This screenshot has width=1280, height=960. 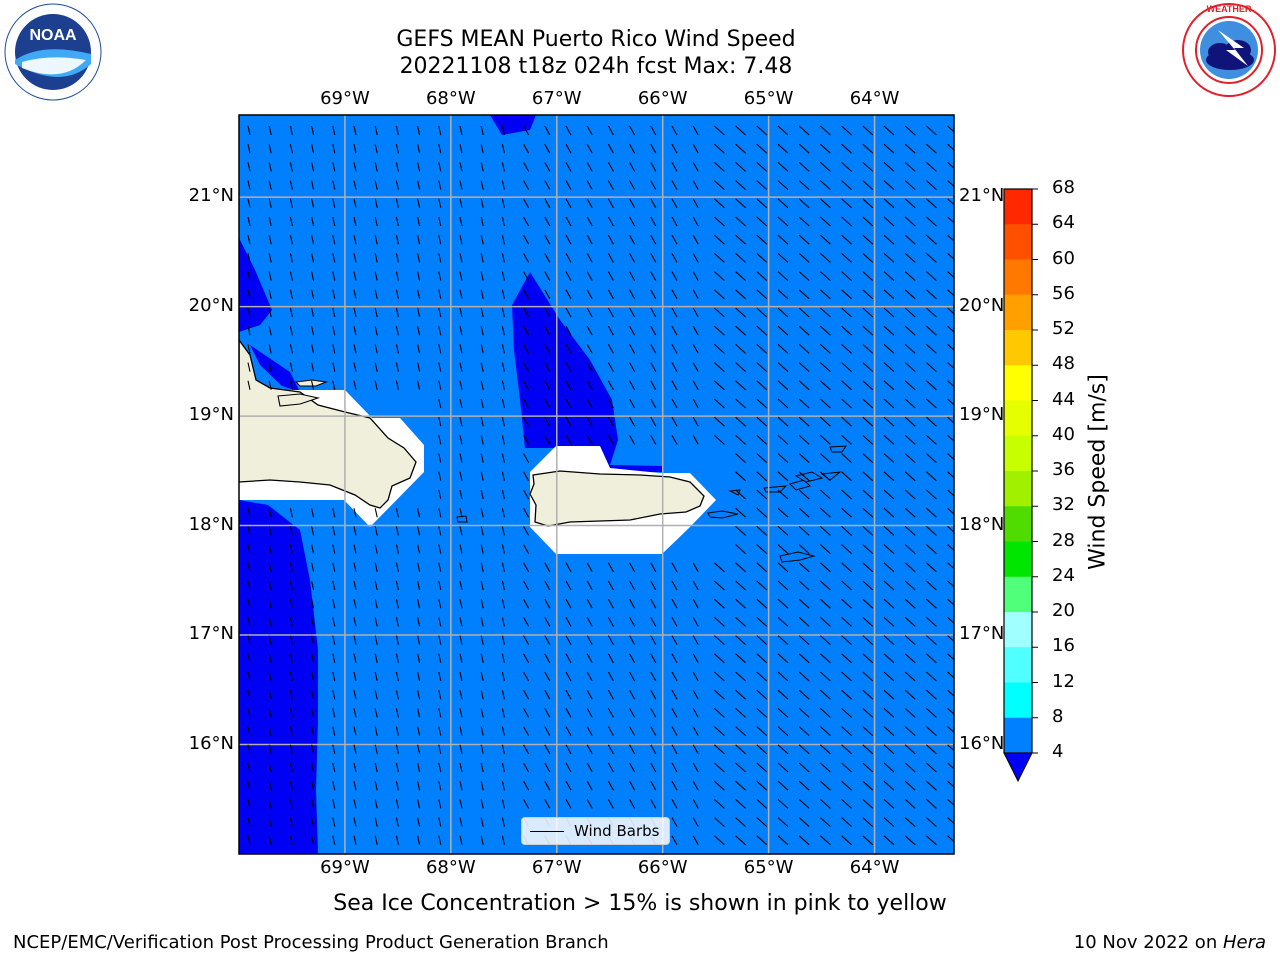 I want to click on lon-tick-label-top: 67°W, so click(x=556, y=98).